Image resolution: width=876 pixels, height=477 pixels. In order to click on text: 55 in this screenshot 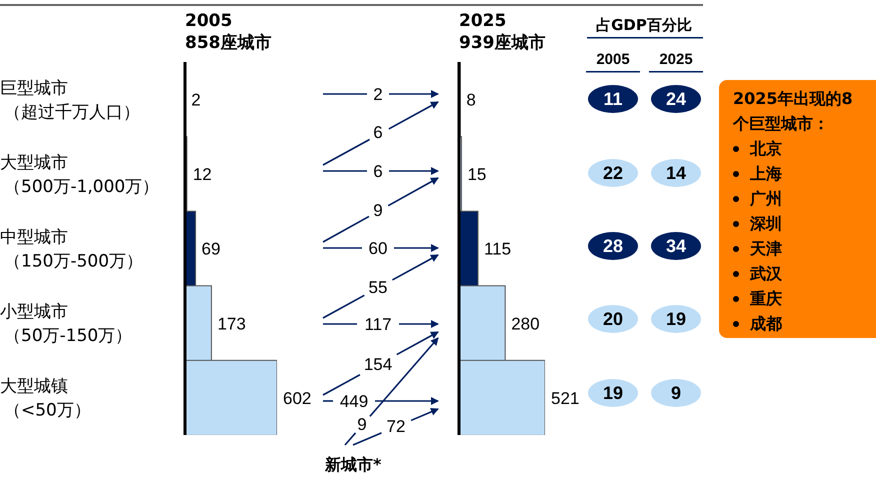, I will do `click(378, 287)`.